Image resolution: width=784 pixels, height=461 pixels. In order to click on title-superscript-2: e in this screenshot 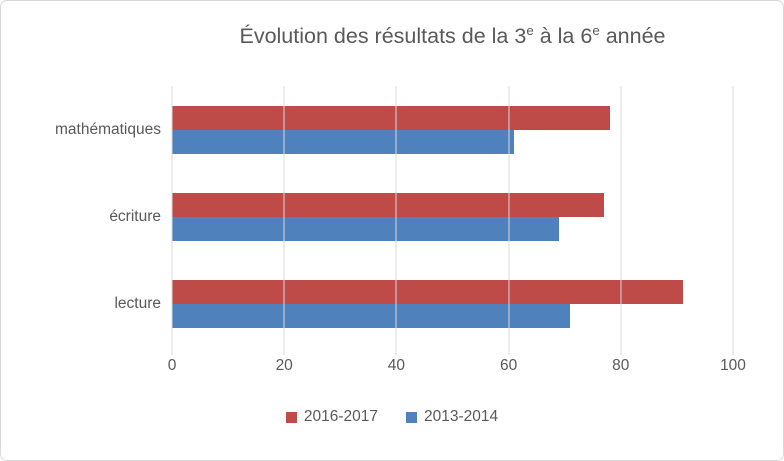, I will do `click(596, 30)`.